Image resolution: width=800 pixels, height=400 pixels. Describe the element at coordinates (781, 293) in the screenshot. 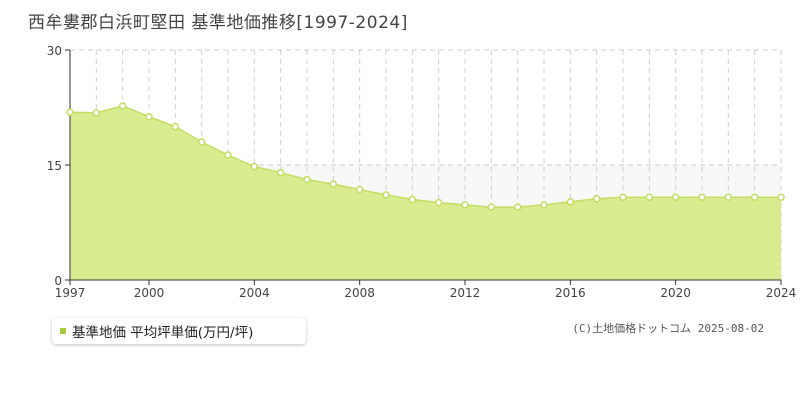

I see `x-tick-label: 2024` at that location.